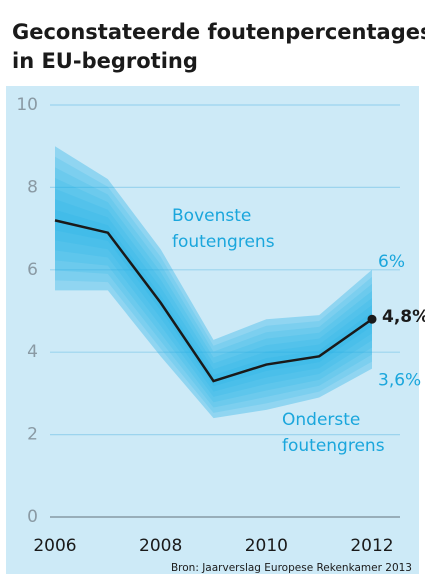 The height and width of the screenshot is (580, 425). What do you see at coordinates (54, 546) in the screenshot?
I see `x-tick-label: 2006` at bounding box center [54, 546].